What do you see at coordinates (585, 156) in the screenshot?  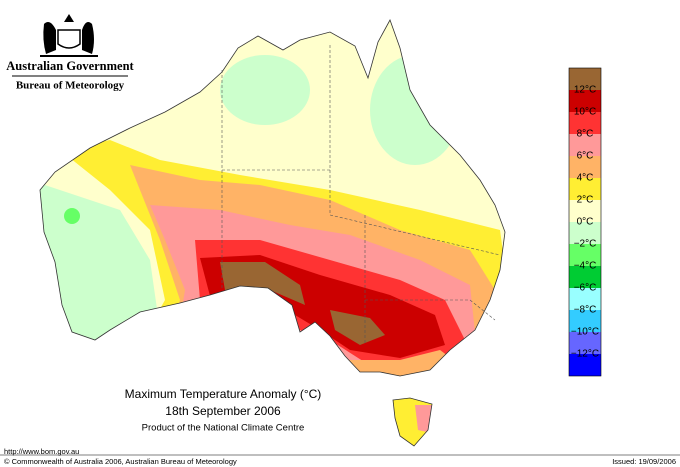 I see `legend-label: 6°C` at bounding box center [585, 156].